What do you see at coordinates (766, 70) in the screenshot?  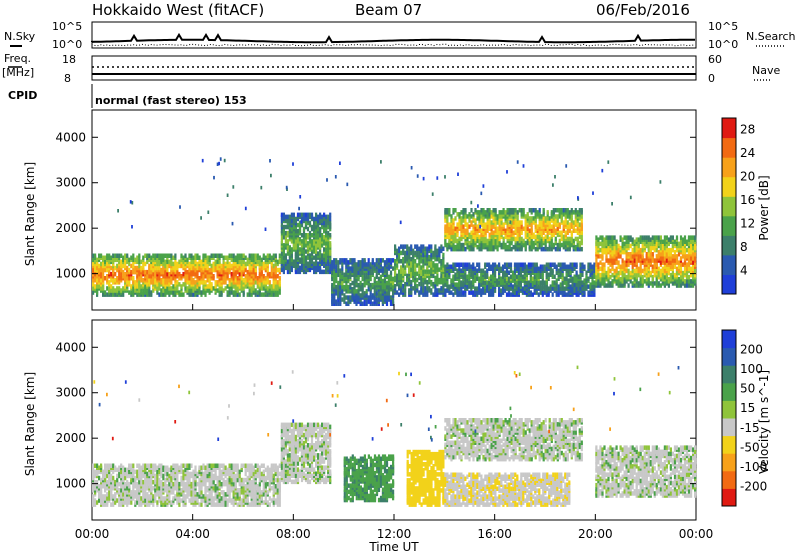 I see `nave-label: Nave` at bounding box center [766, 70].